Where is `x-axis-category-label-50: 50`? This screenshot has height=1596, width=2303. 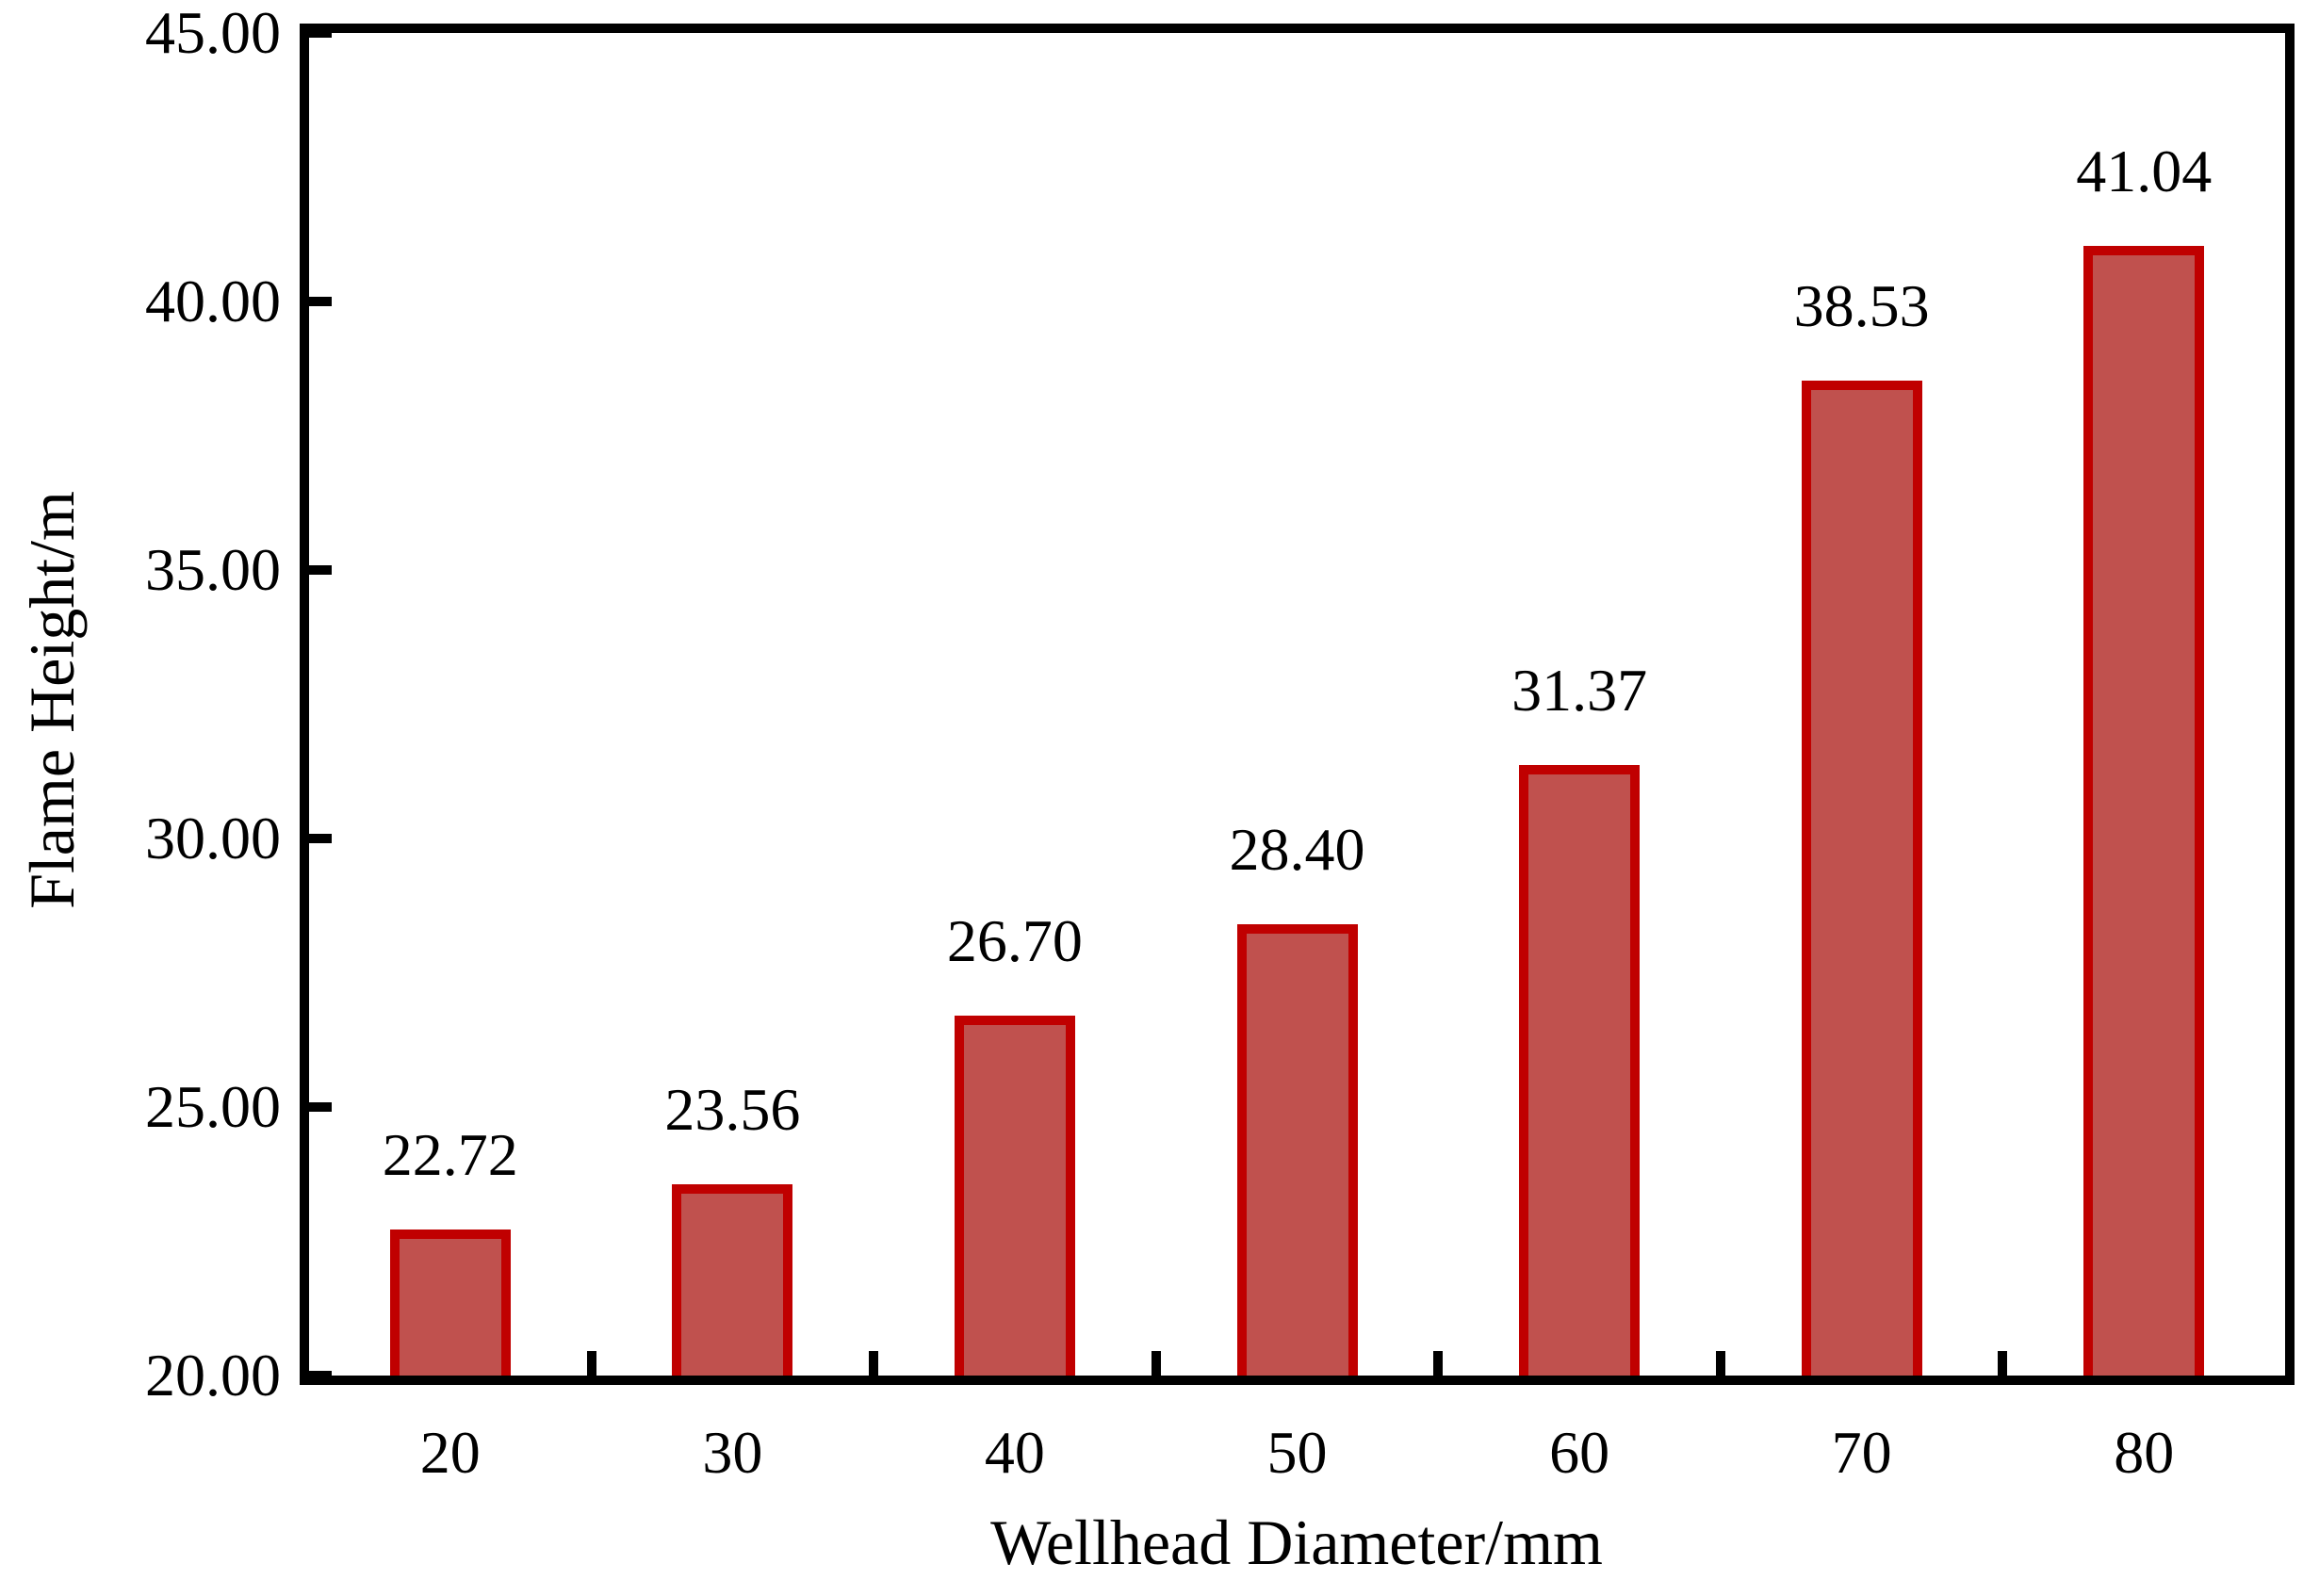 x-axis-category-label-50: 50 is located at coordinates (1297, 1452).